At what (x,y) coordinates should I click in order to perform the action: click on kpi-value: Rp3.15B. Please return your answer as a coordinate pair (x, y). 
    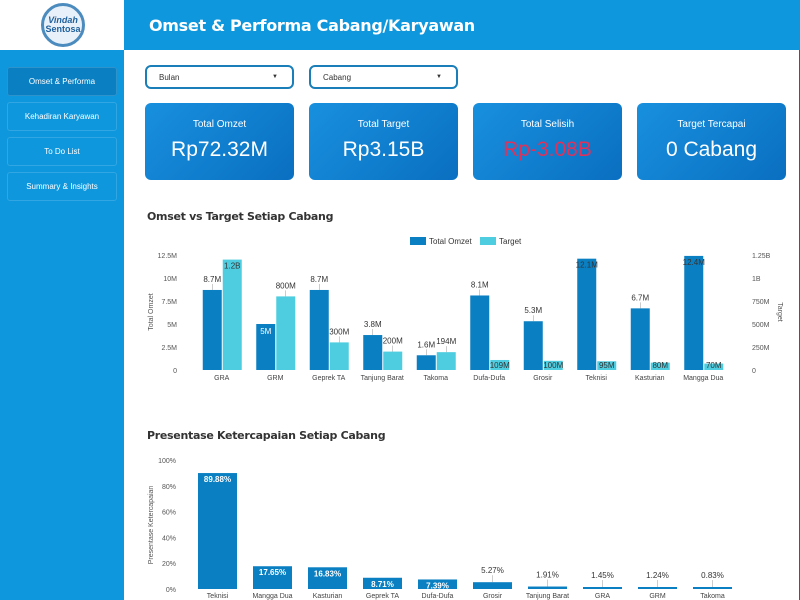
    Looking at the image, I should click on (383, 149).